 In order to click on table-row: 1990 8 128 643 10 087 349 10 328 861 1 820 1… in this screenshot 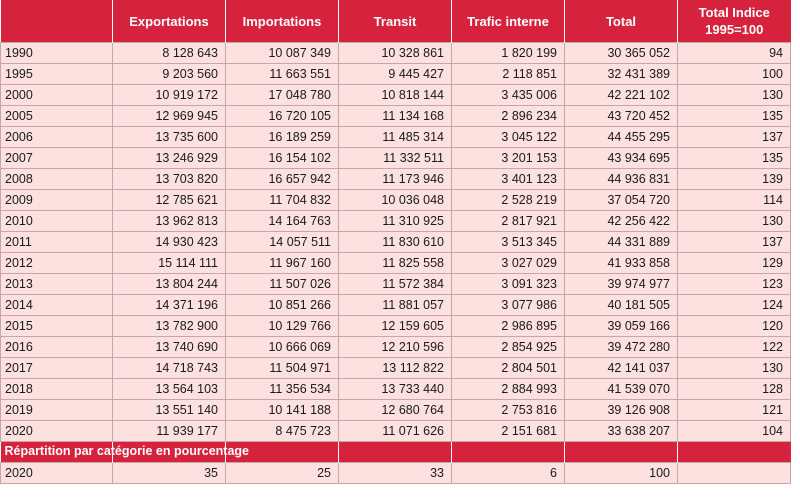, I will do `click(395, 53)`.